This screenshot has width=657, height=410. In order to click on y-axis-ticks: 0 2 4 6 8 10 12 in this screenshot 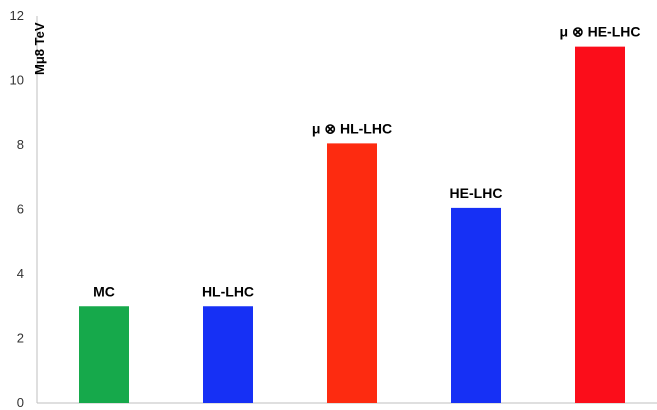, I will do `click(17, 209)`.